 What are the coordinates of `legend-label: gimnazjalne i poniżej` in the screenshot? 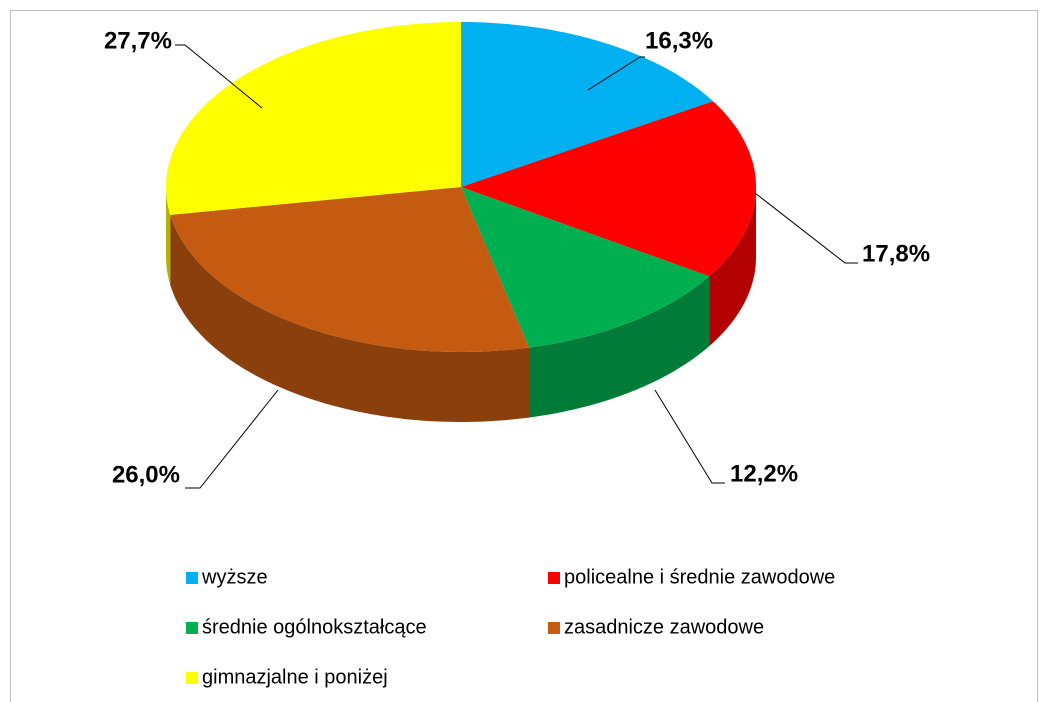 It's located at (295, 677).